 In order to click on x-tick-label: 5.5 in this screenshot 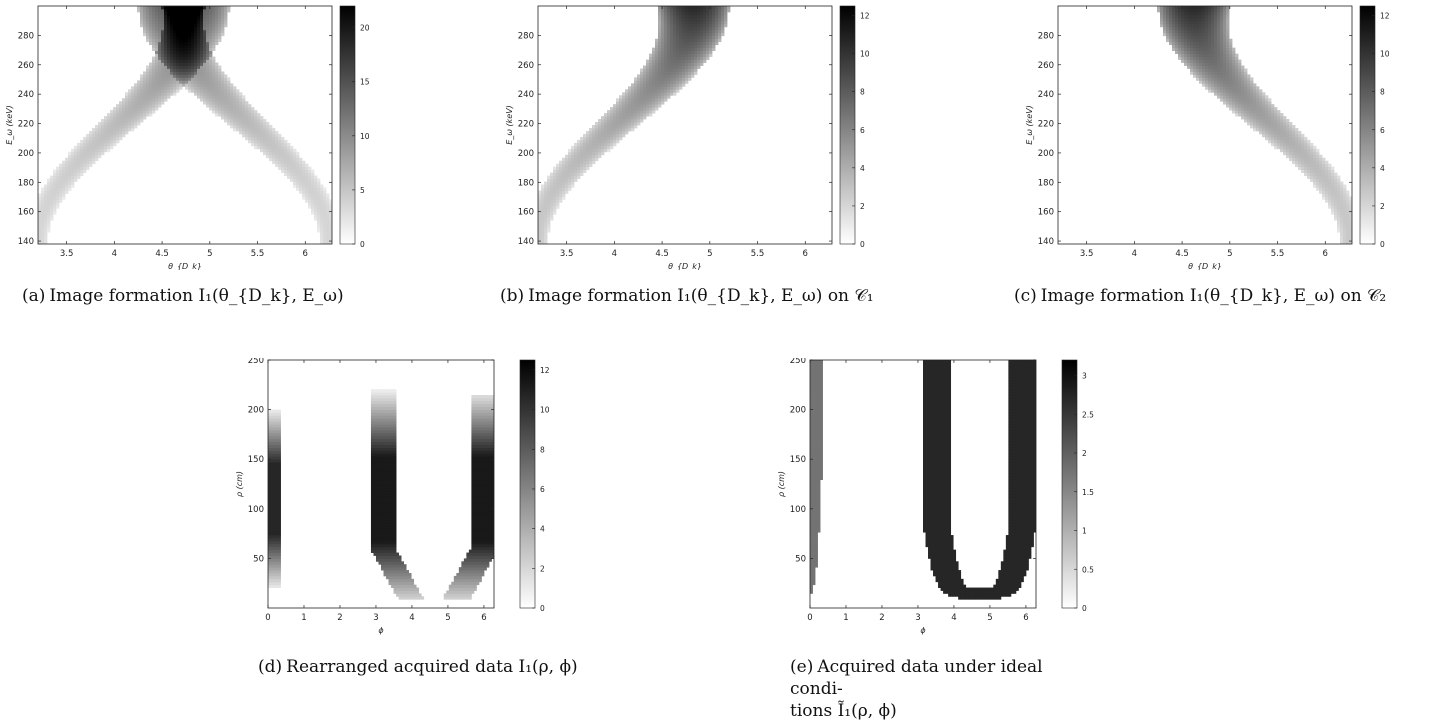, I will do `click(758, 254)`.